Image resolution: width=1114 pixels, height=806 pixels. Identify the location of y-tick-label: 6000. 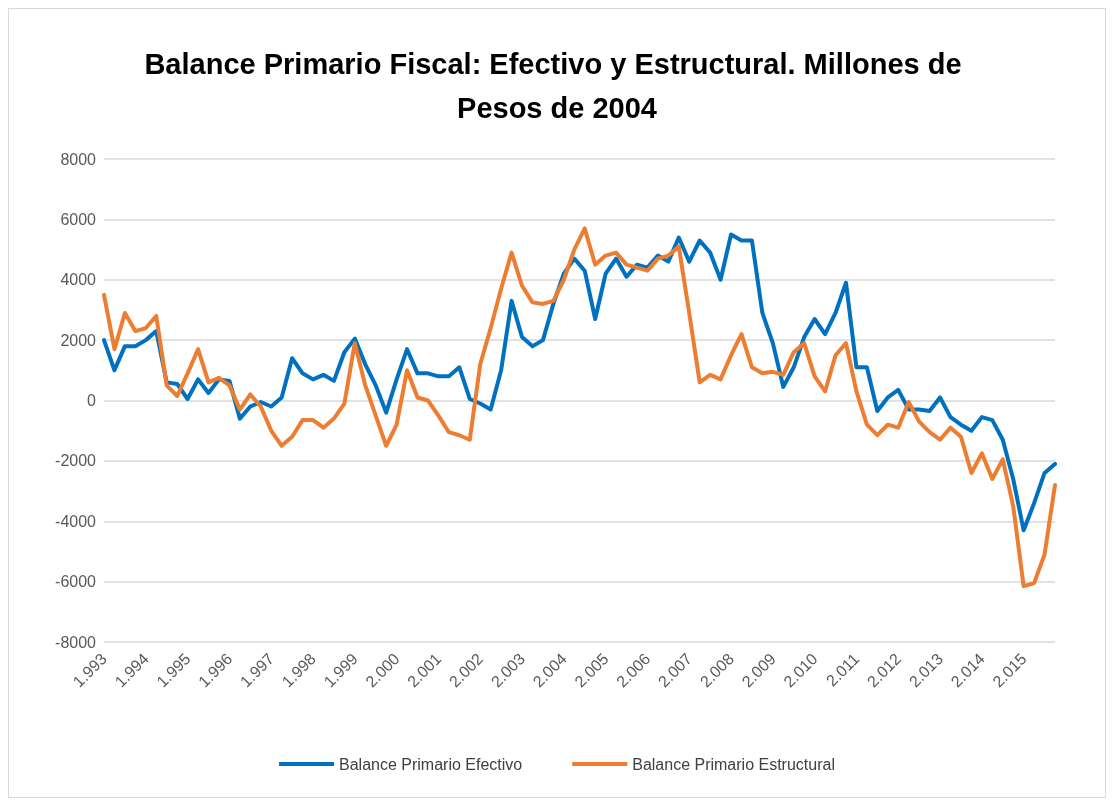
(78, 219).